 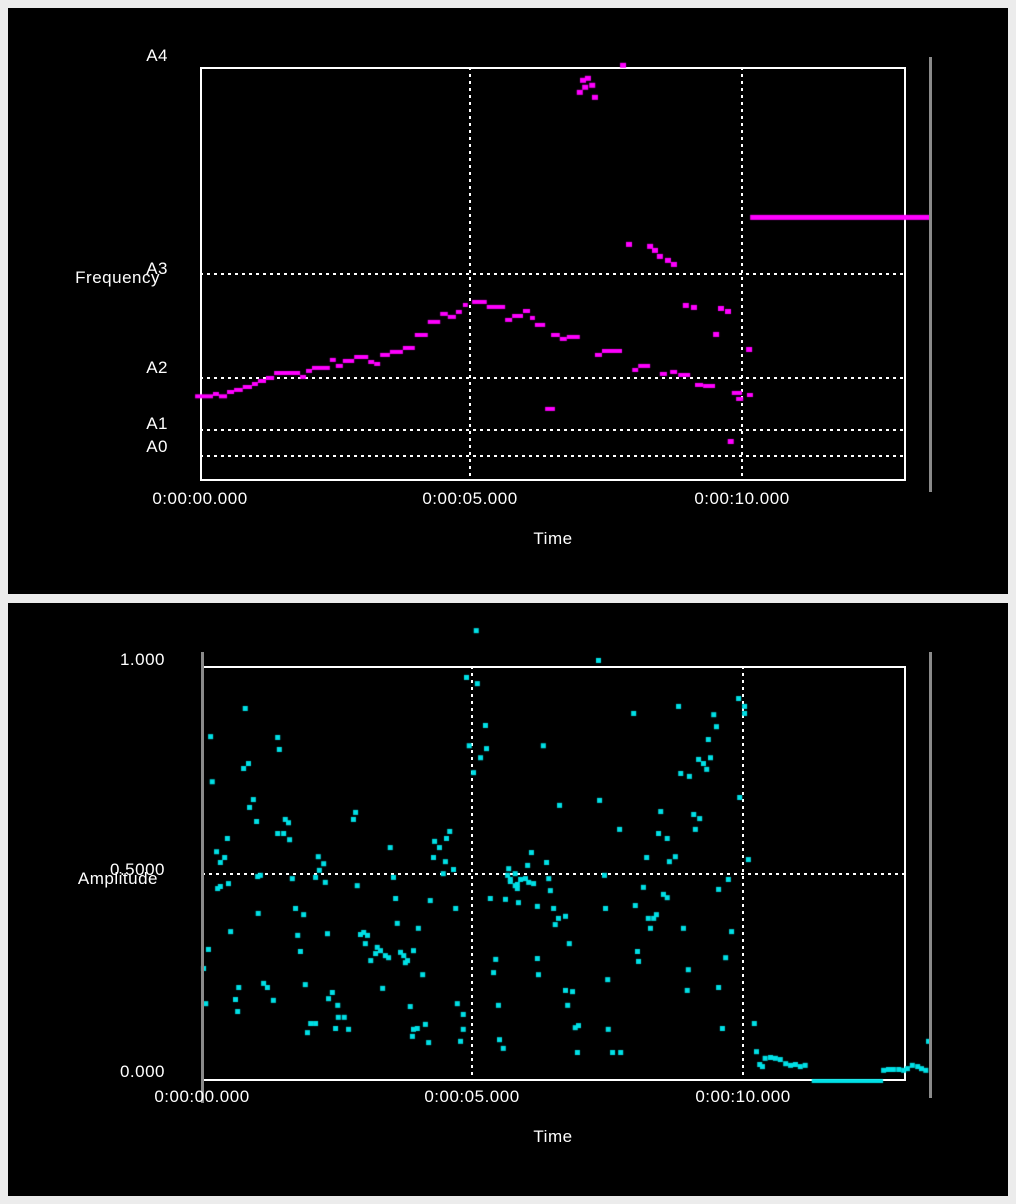 What do you see at coordinates (157, 446) in the screenshot?
I see `y-tick-a0: A0` at bounding box center [157, 446].